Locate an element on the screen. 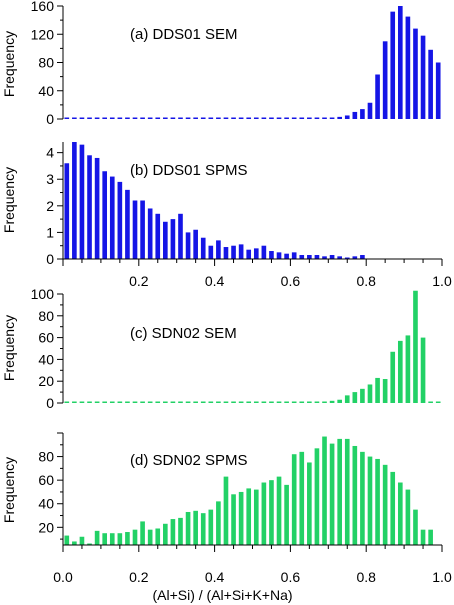 The width and height of the screenshot is (454, 605). y-tick-label: 40 is located at coordinates (46, 504).